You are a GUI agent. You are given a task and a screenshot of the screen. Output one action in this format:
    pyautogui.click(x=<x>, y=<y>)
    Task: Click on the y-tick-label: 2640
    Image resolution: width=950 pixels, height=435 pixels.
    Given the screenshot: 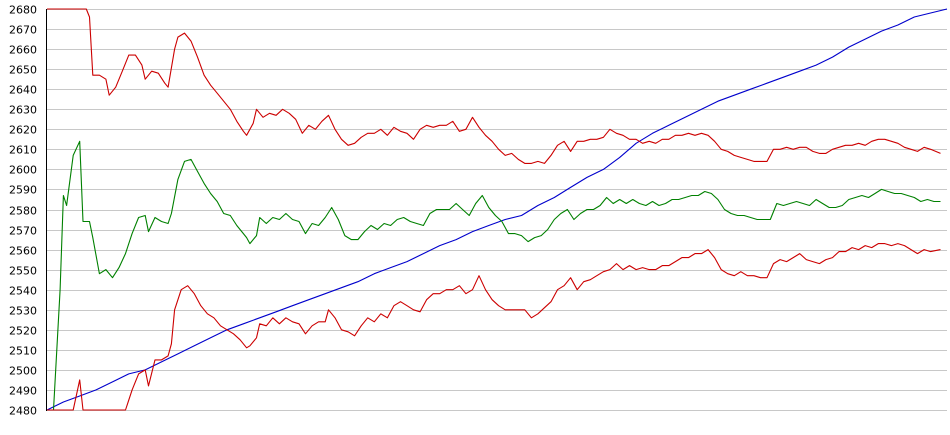 What is the action you would take?
    pyautogui.click(x=23, y=90)
    